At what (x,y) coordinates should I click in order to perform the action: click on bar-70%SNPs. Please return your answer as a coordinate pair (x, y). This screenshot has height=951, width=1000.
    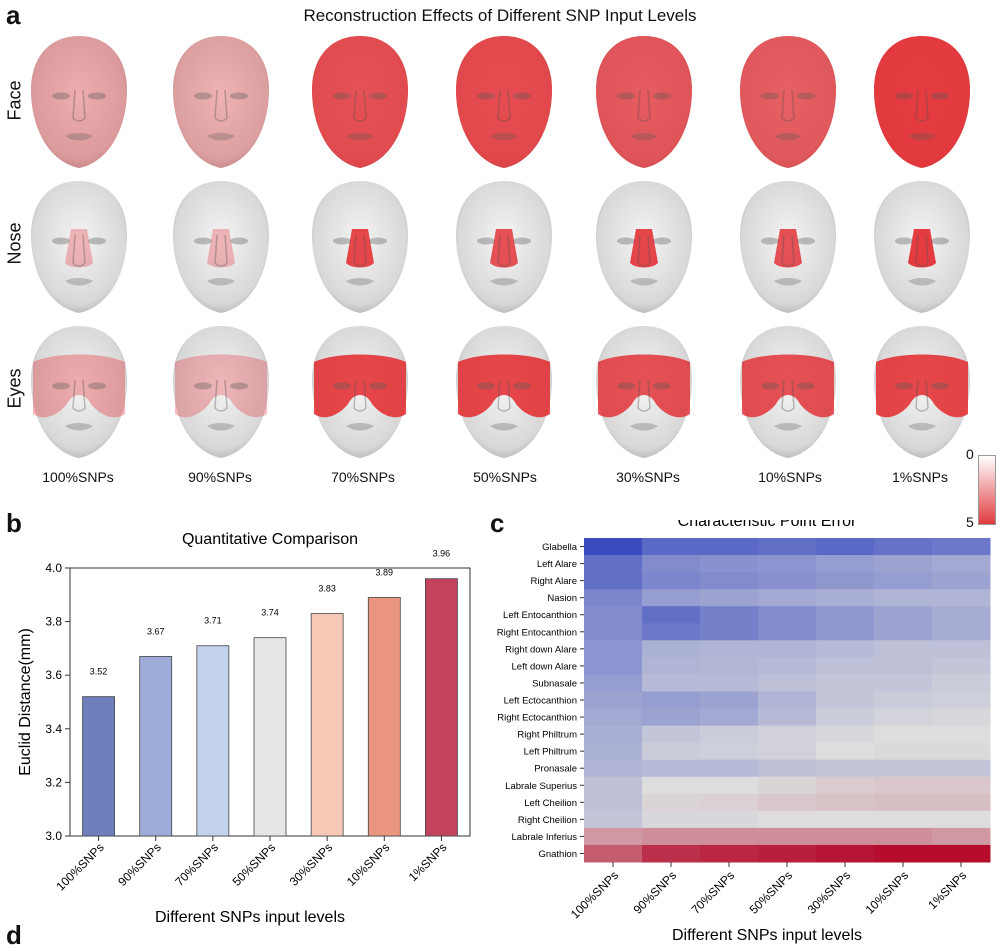
    Looking at the image, I should click on (213, 741).